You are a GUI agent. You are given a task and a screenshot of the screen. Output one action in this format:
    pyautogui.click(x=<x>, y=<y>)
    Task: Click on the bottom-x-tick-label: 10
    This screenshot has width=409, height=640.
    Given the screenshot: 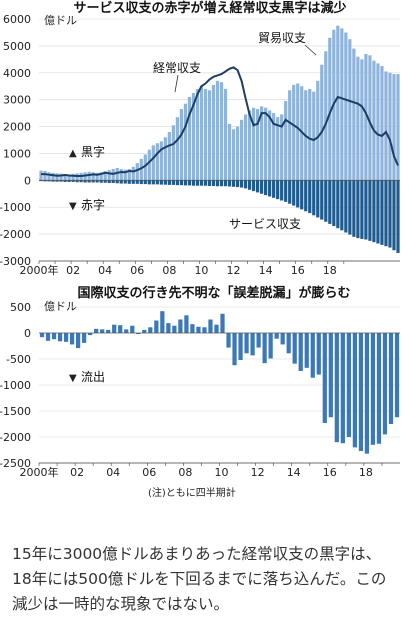 What is the action you would take?
    pyautogui.click(x=222, y=472)
    